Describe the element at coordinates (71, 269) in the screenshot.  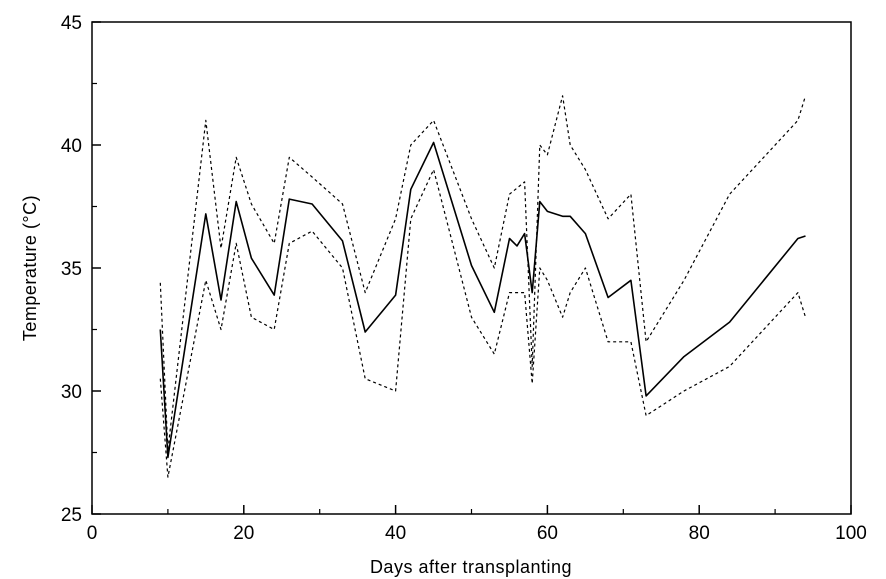
I see `y-tick-label-35: 35` at that location.